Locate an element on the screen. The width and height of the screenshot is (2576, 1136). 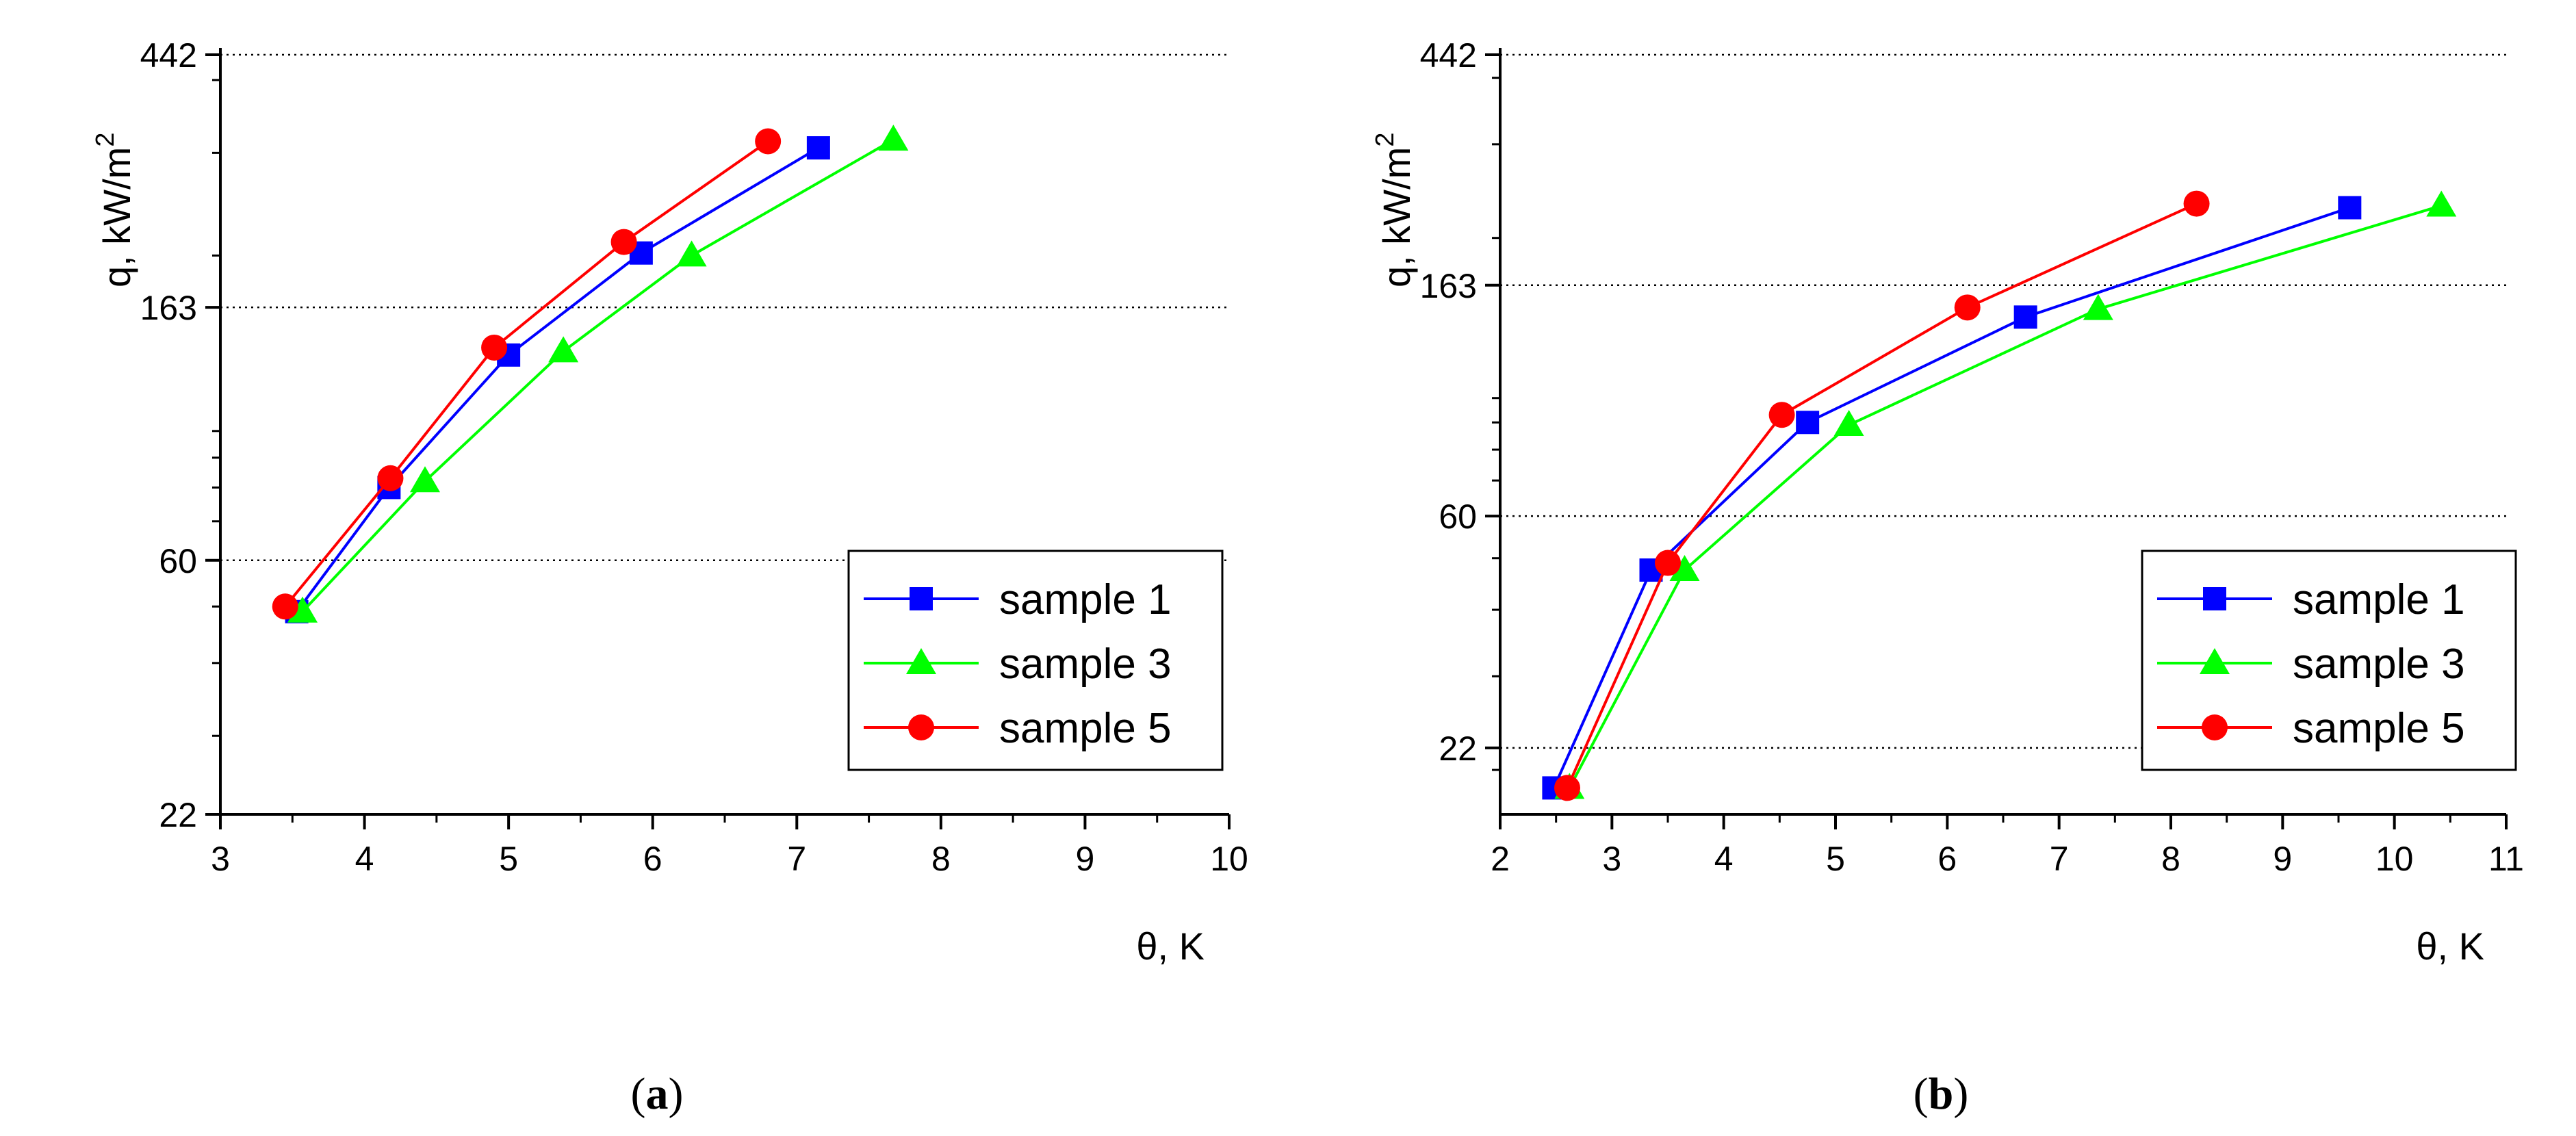
x-tick-label: 2 is located at coordinates (1500, 859).